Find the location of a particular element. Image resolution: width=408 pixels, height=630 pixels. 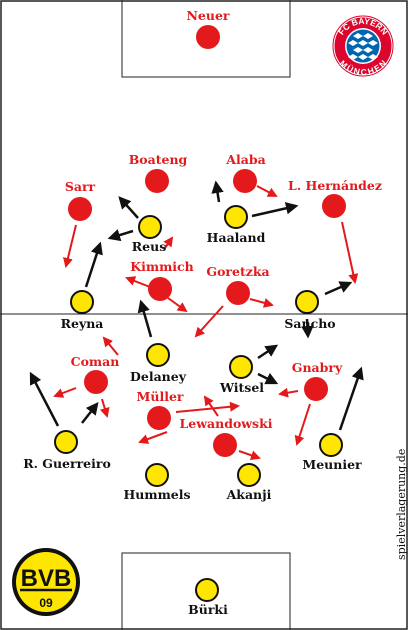

label-haaland: Haaland is located at coordinates (236, 237).